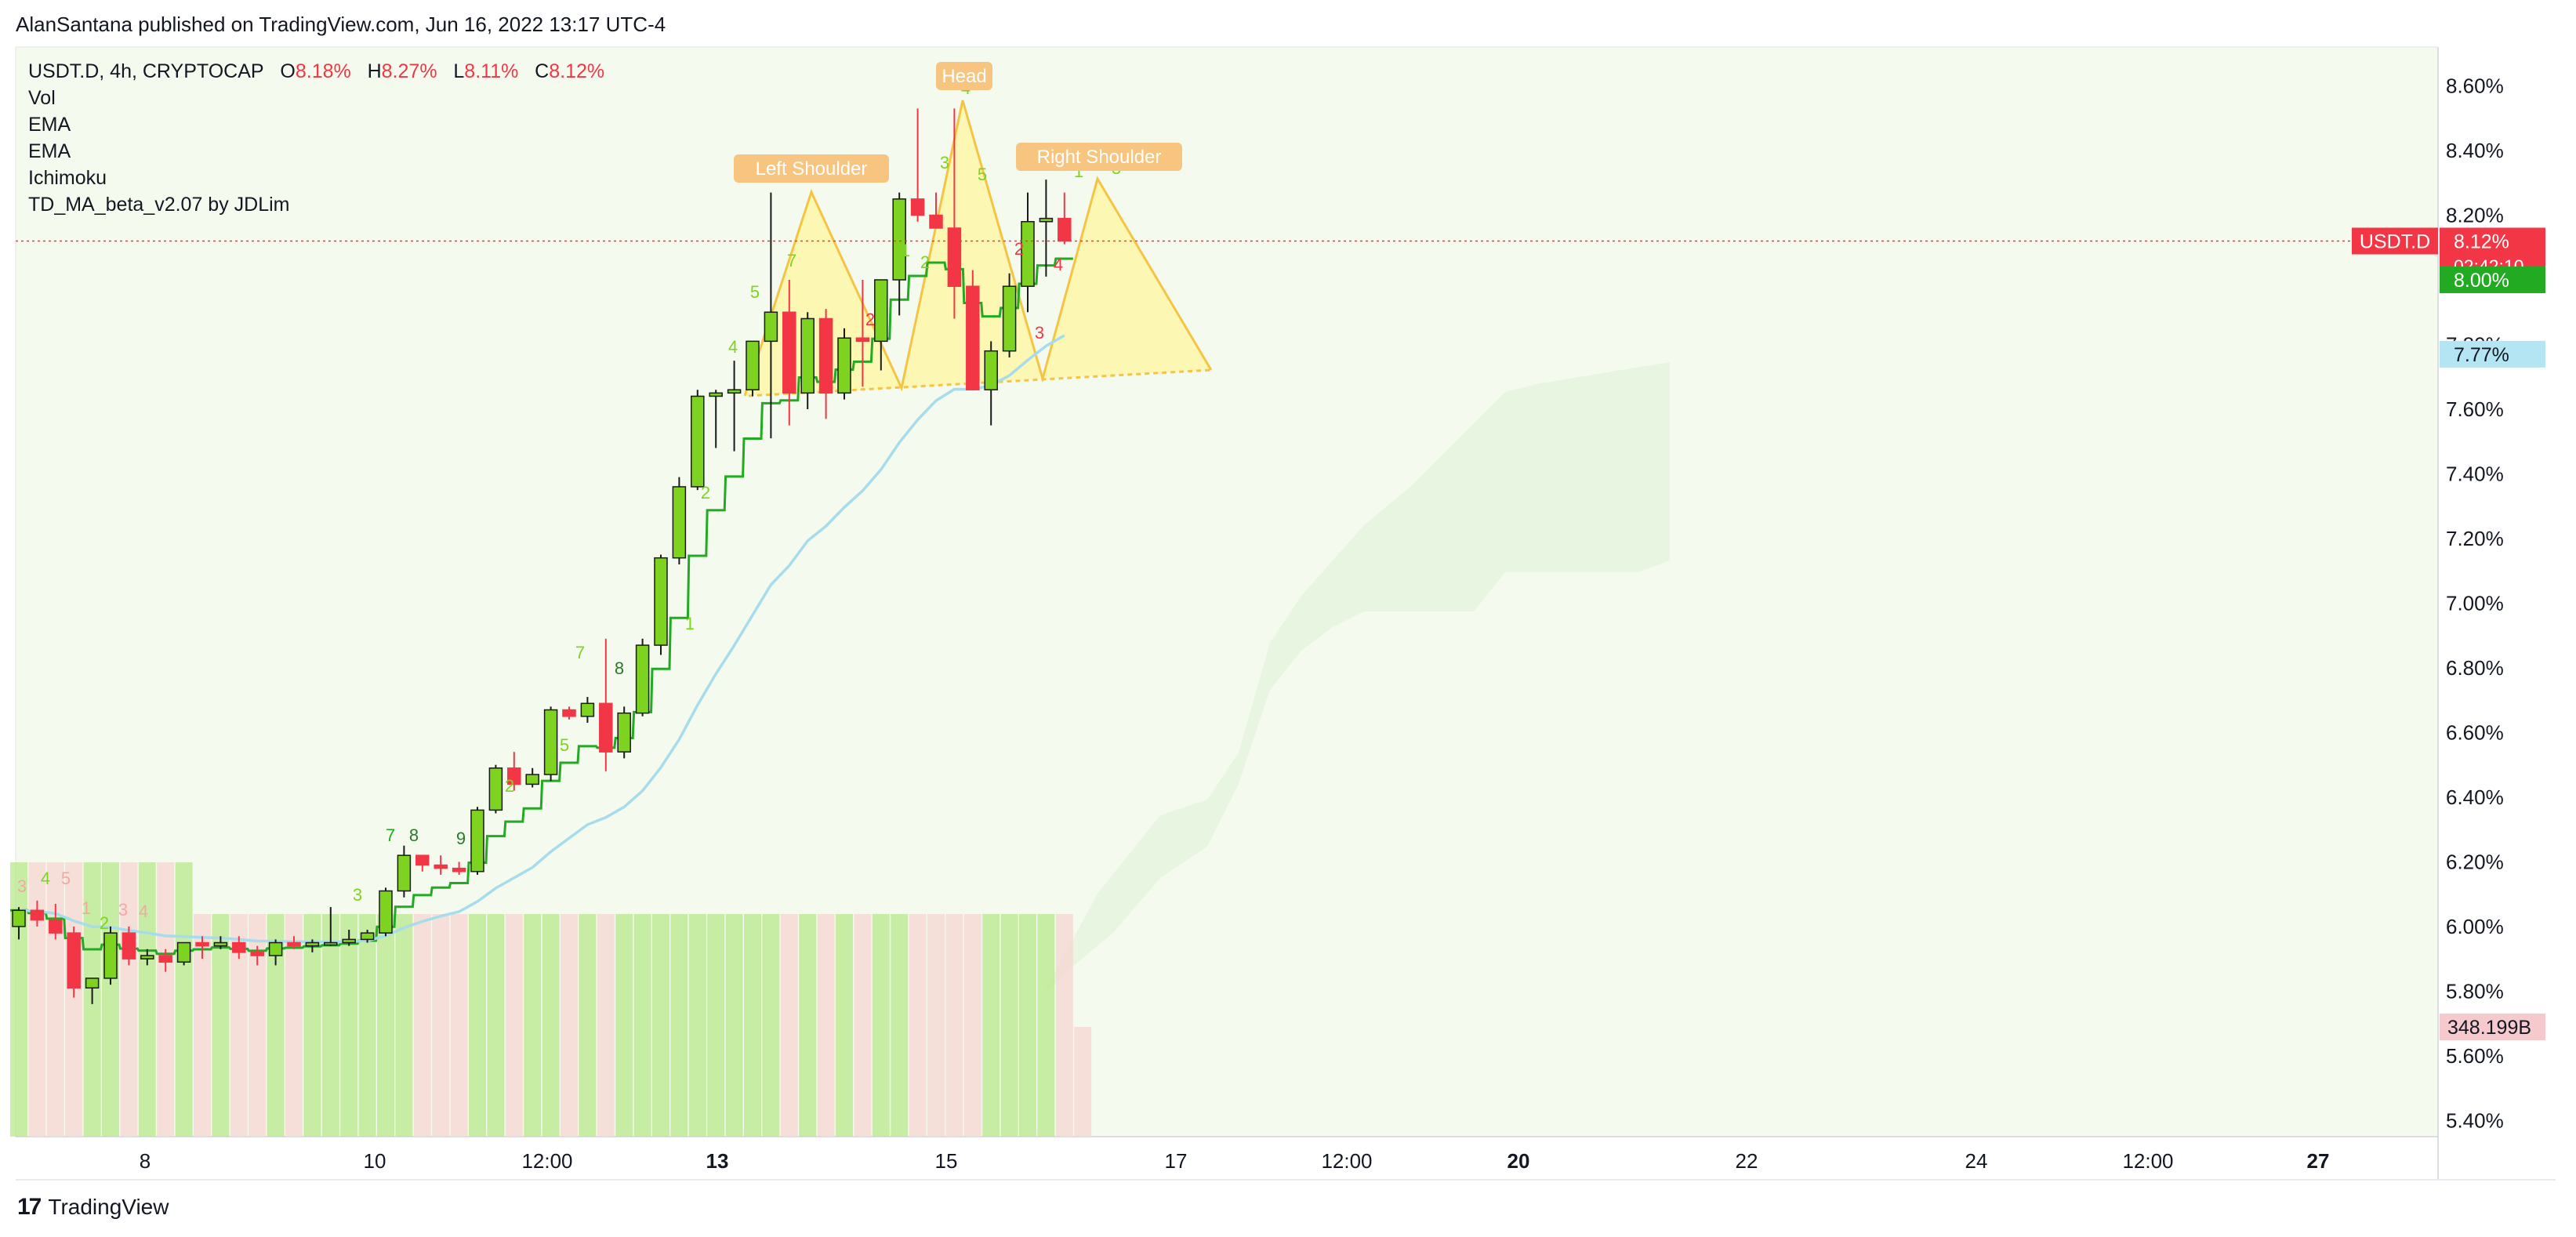  I want to click on volume-value: 348.199B, so click(2489, 1028).